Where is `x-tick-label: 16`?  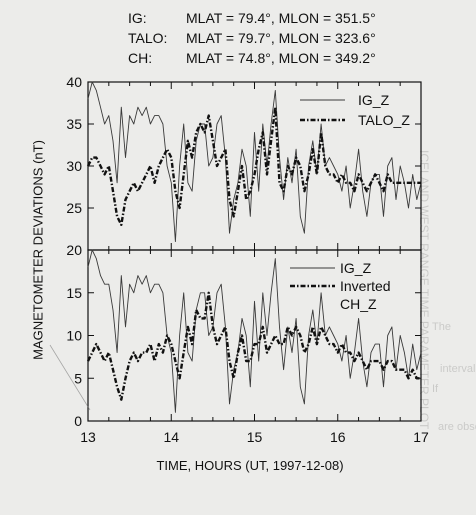 x-tick-label: 16 is located at coordinates (338, 437).